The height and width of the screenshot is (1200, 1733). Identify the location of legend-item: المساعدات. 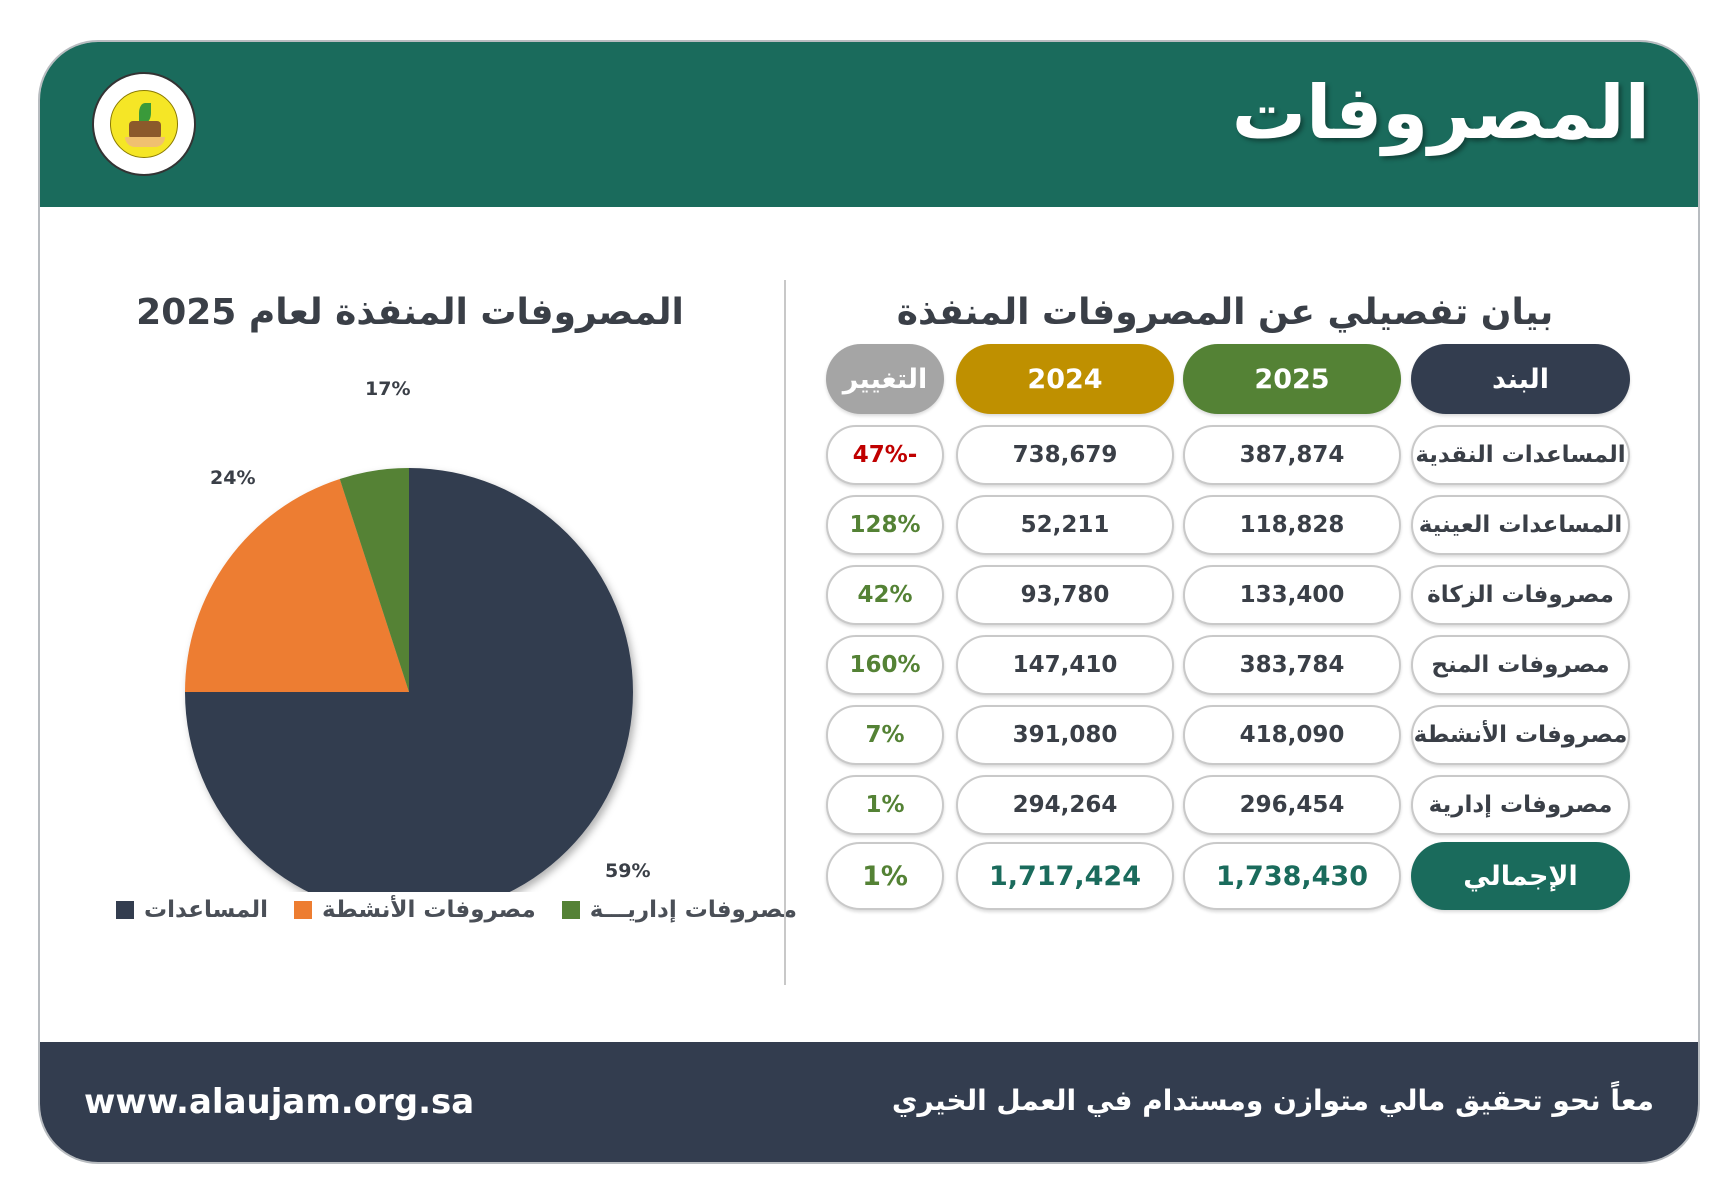
(192, 910).